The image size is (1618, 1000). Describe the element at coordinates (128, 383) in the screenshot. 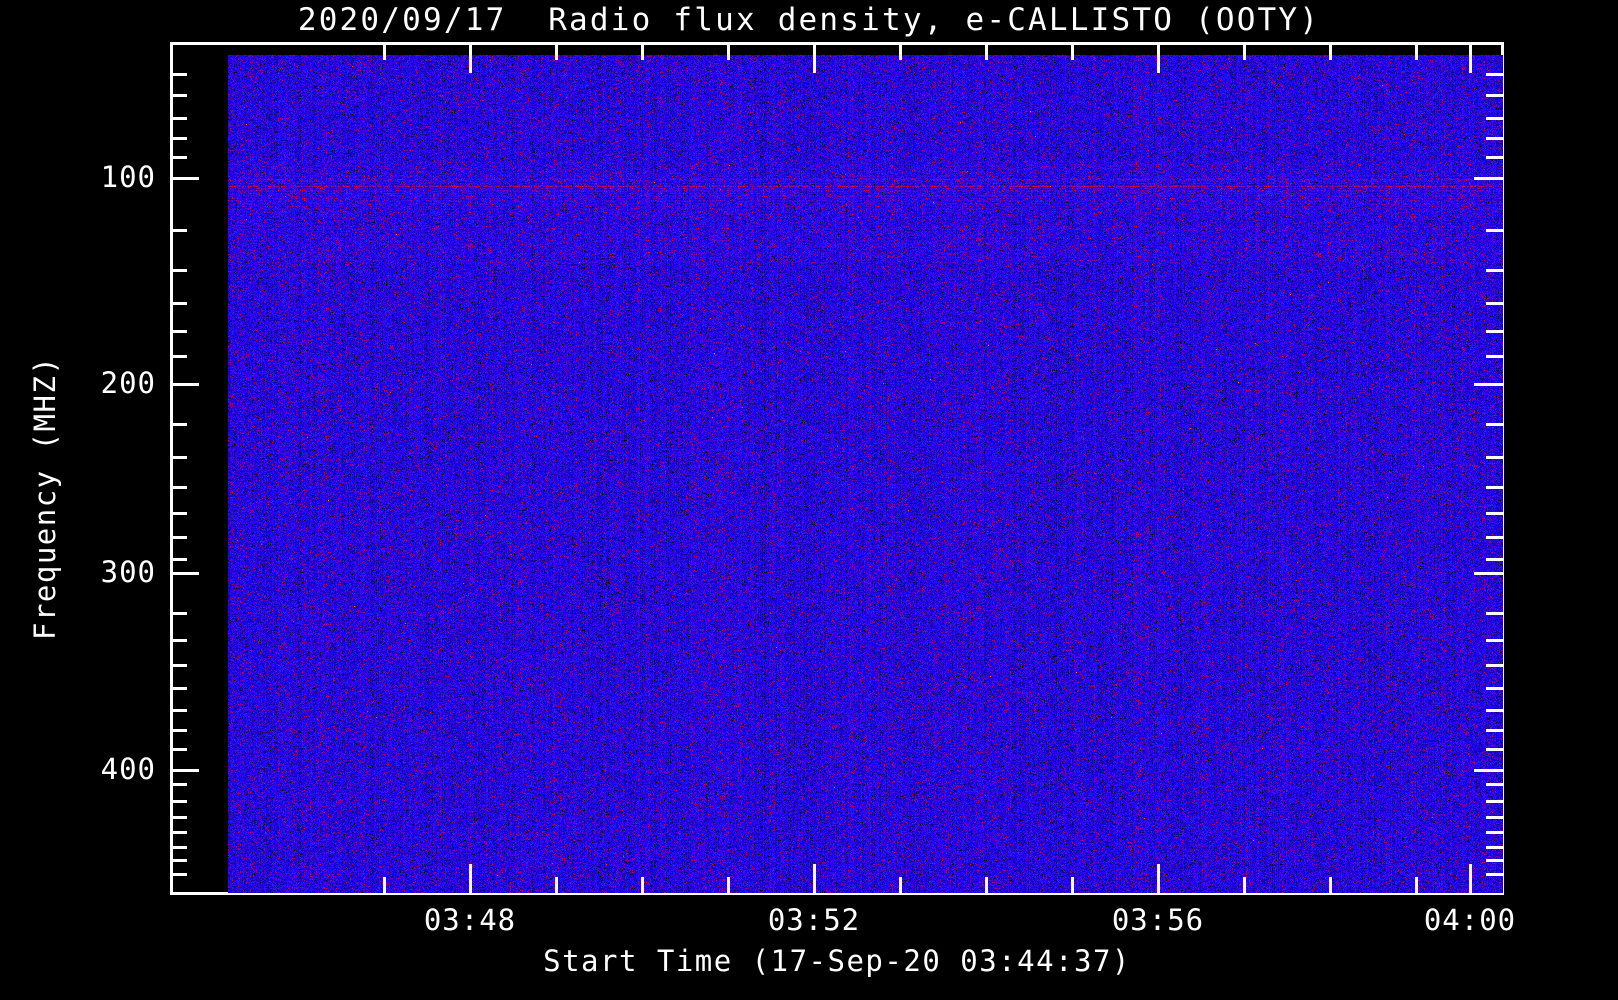

I see `y-tick-label: 200` at that location.